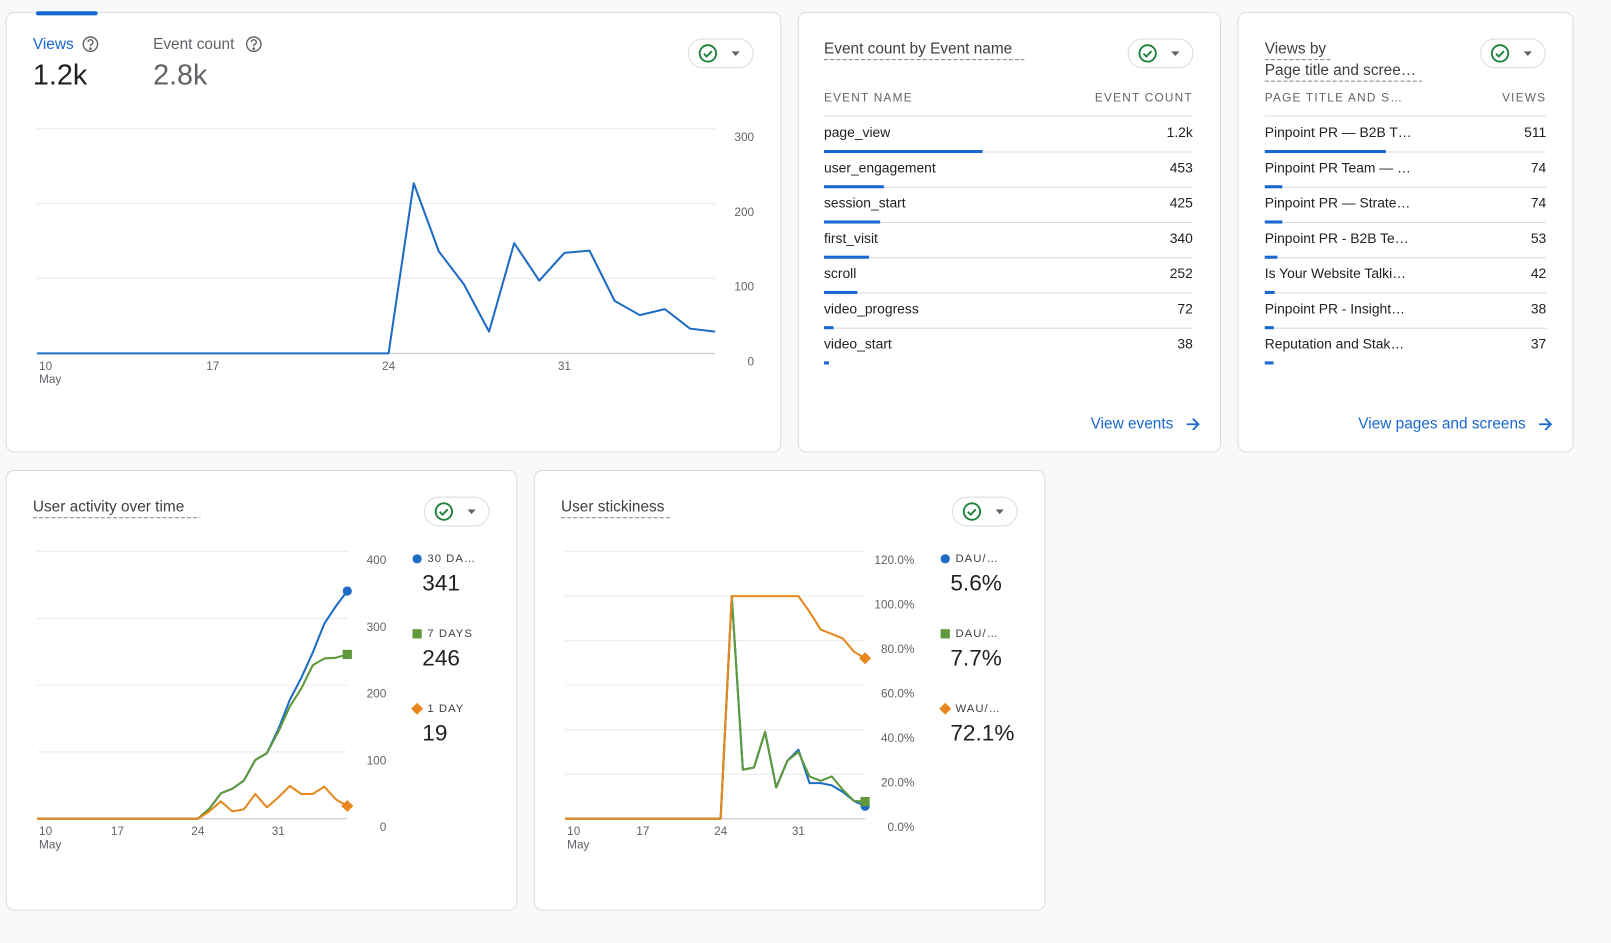 The image size is (1611, 943). What do you see at coordinates (1180, 132) in the screenshot?
I see `row-count: 1.2k` at bounding box center [1180, 132].